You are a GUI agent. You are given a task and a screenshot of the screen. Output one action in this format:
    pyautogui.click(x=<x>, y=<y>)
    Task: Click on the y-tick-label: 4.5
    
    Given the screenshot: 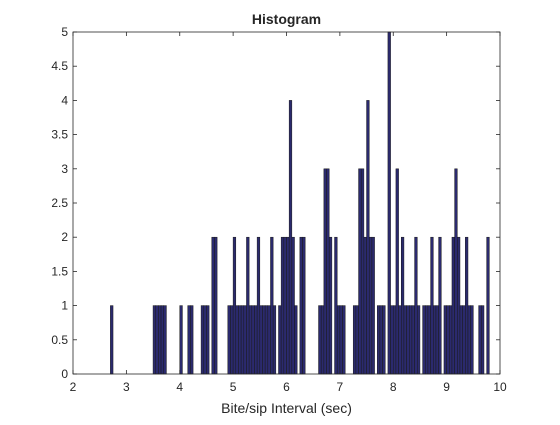 What is the action you would take?
    pyautogui.click(x=59, y=66)
    